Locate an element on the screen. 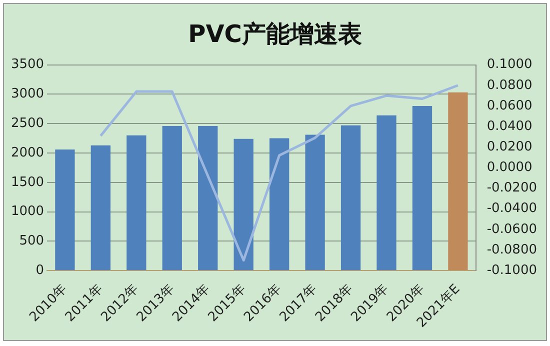 The height and width of the screenshot is (346, 550). y2-tick-label: -0.0800 is located at coordinates (512, 250).